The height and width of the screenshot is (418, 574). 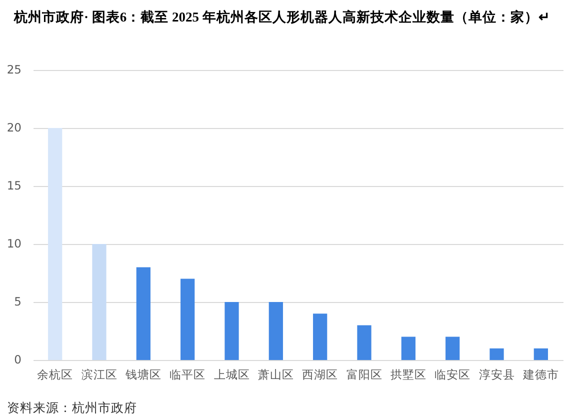 What do you see at coordinates (540, 375) in the screenshot?
I see `x-tick-label: 建德市` at bounding box center [540, 375].